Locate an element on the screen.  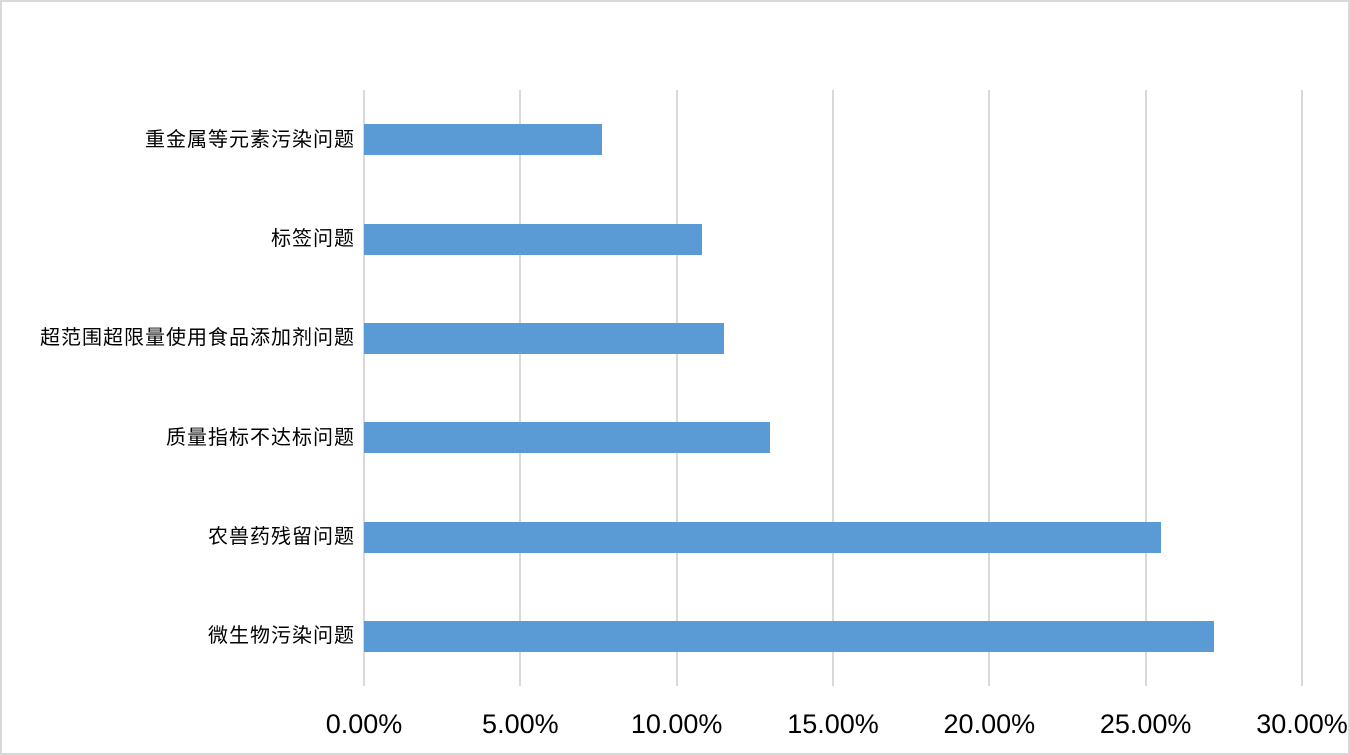
x-axis-tick-label: 15.00% is located at coordinates (833, 724).